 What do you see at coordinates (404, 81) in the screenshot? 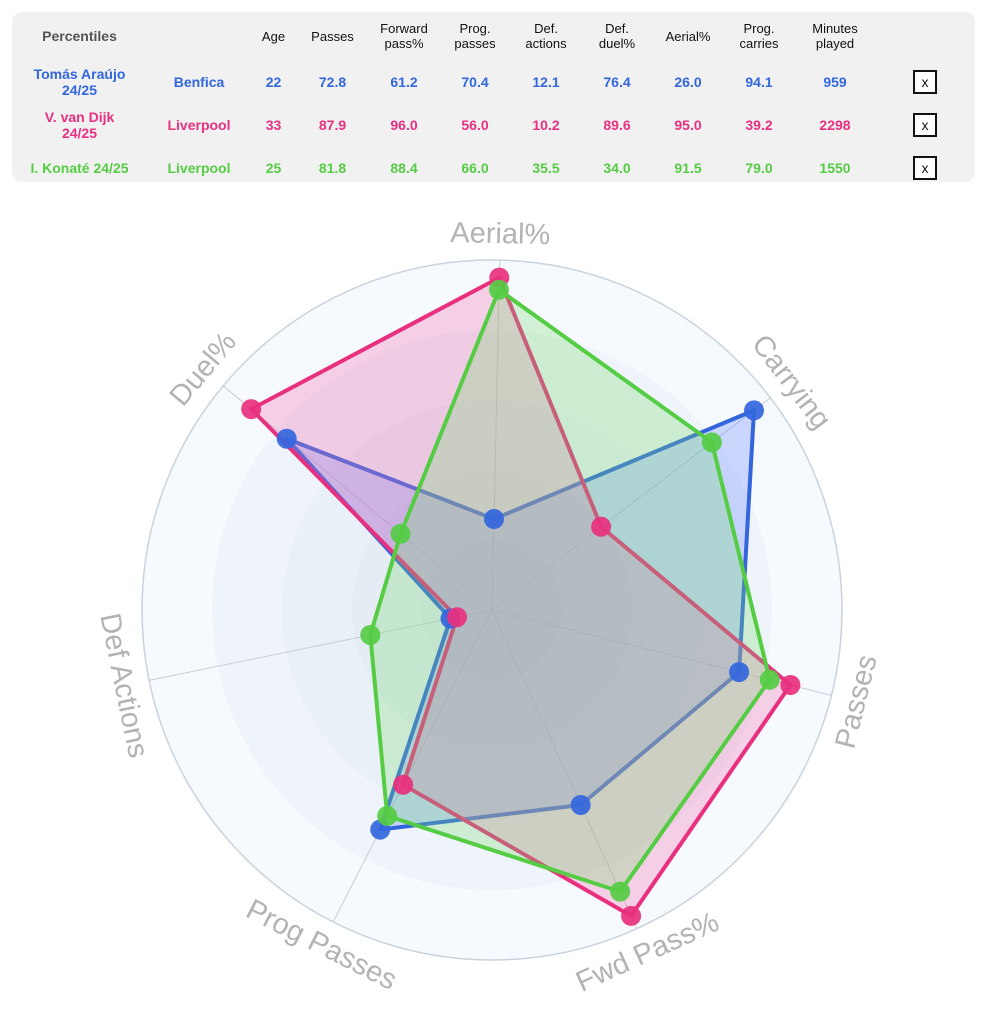
I see `cell-forward-pass: 61.2` at bounding box center [404, 81].